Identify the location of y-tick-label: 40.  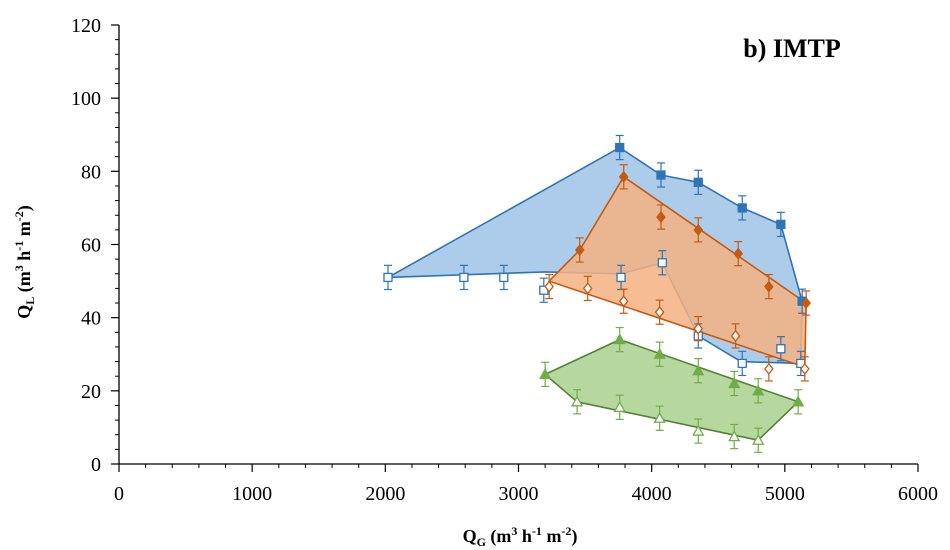
(91, 319).